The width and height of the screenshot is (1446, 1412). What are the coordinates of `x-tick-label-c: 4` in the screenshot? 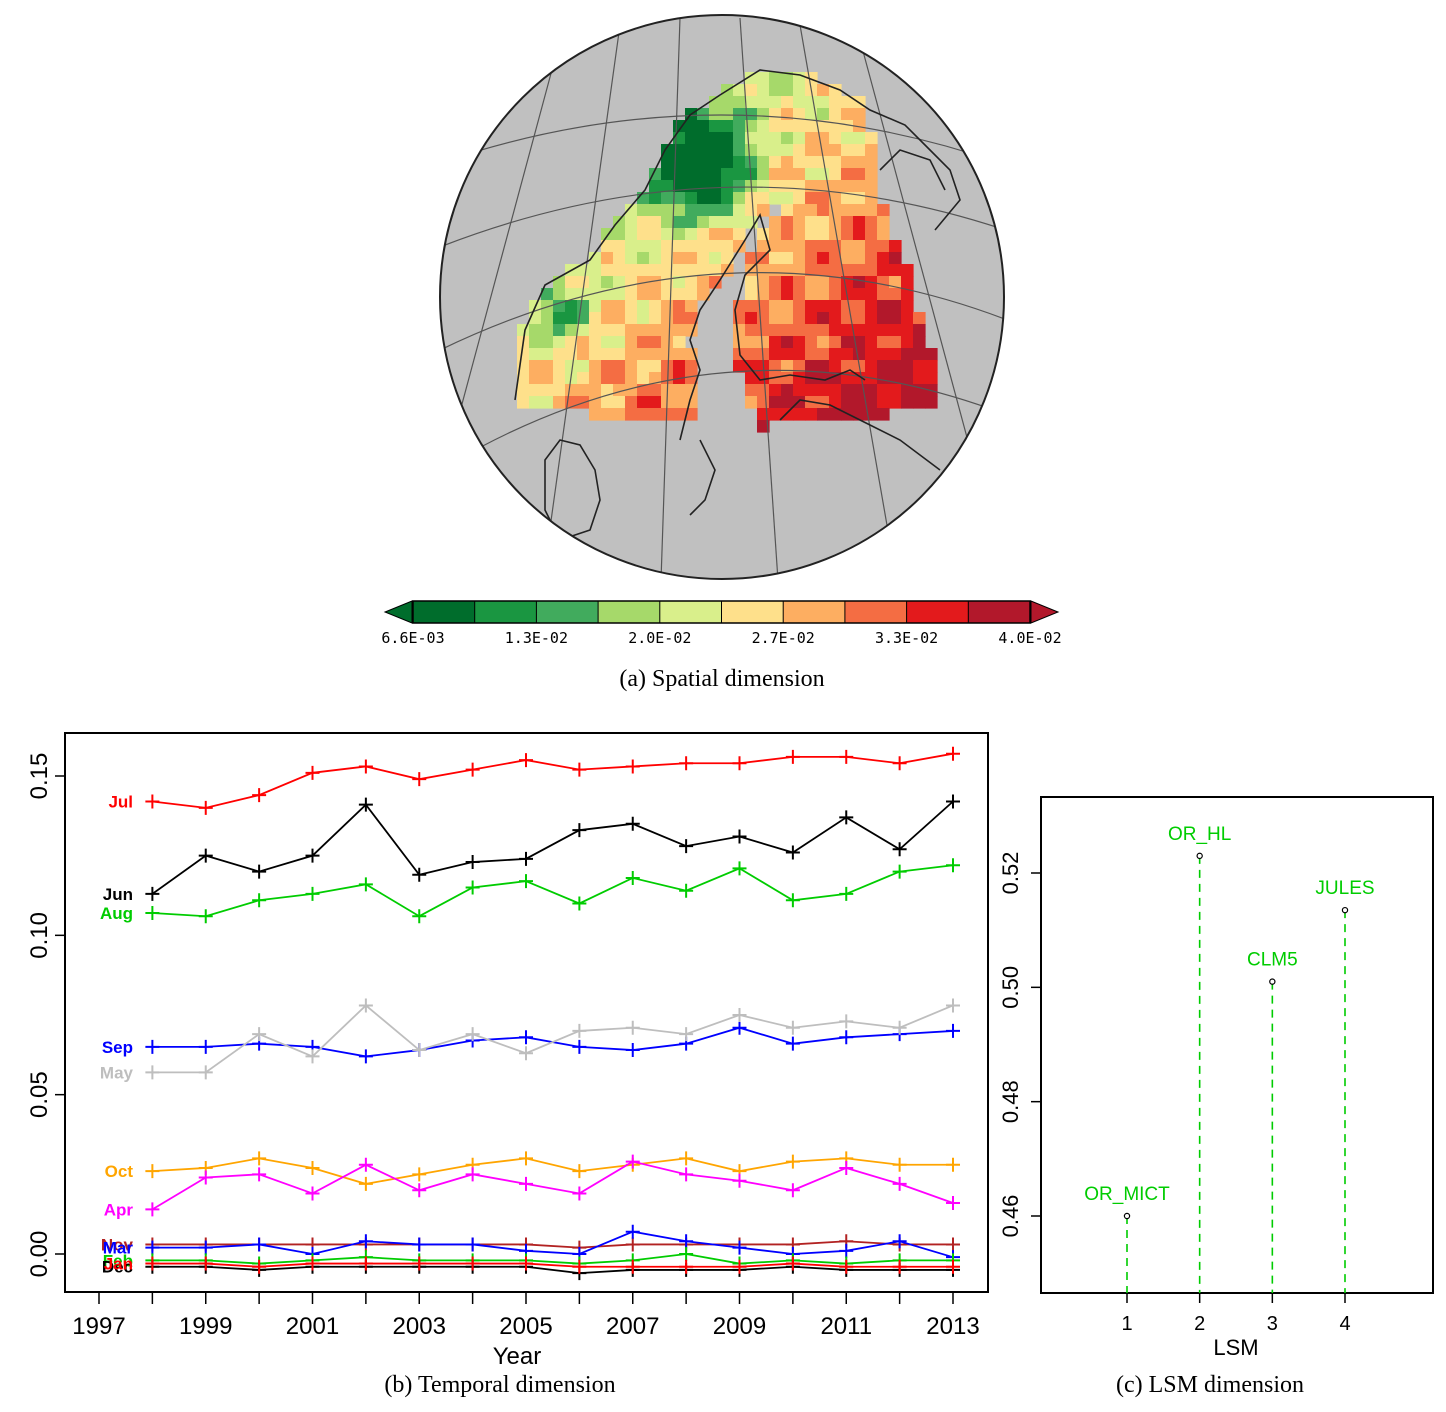 It's located at (1344, 1324).